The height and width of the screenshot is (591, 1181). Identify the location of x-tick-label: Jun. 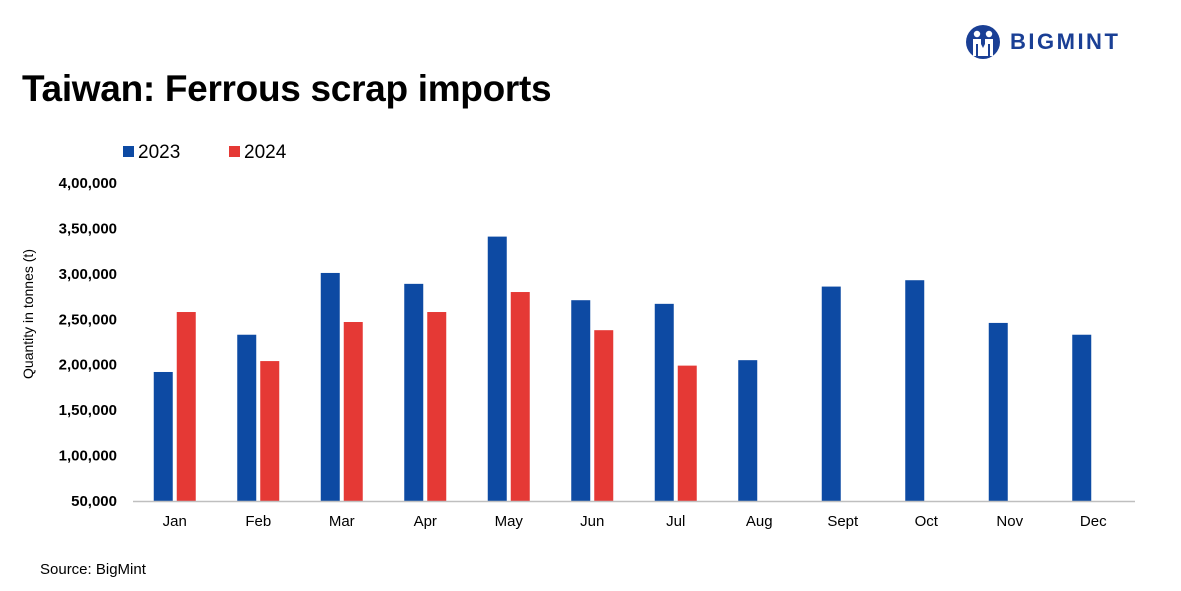
(592, 521).